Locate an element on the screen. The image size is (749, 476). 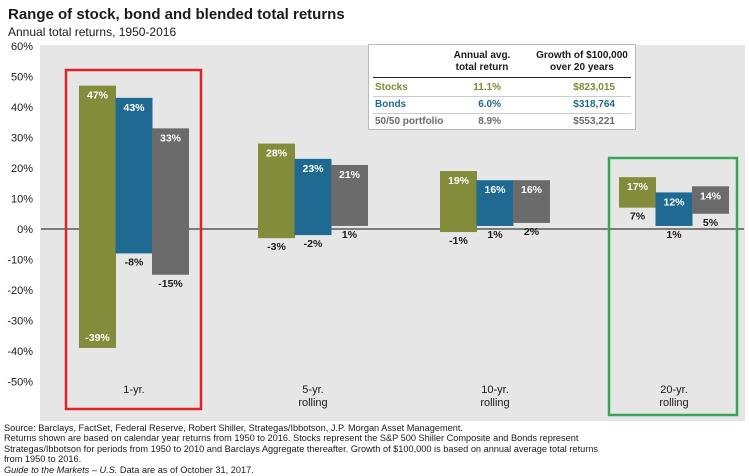
y-tick-label: -10% is located at coordinates (20, 261).